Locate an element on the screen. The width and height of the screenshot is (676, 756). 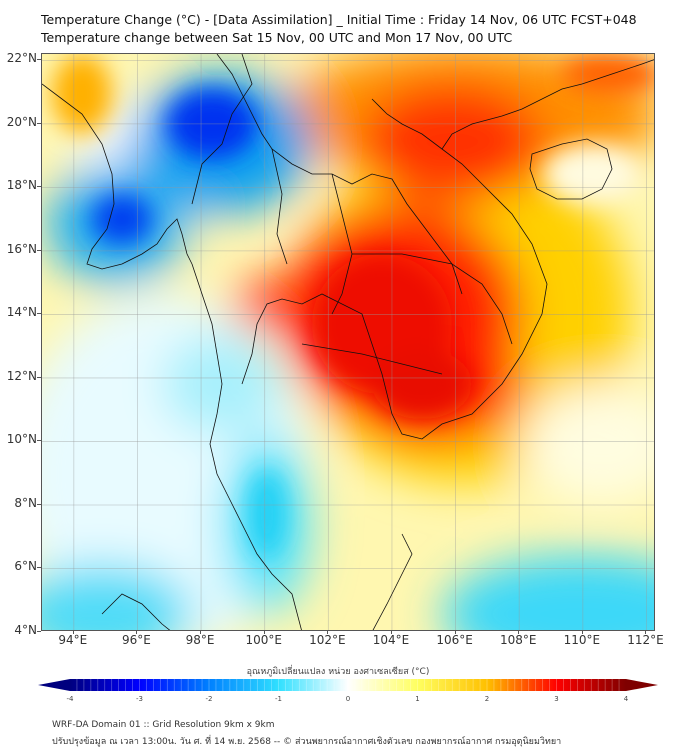
colorbar-tick-label: -3 is located at coordinates (139, 699).